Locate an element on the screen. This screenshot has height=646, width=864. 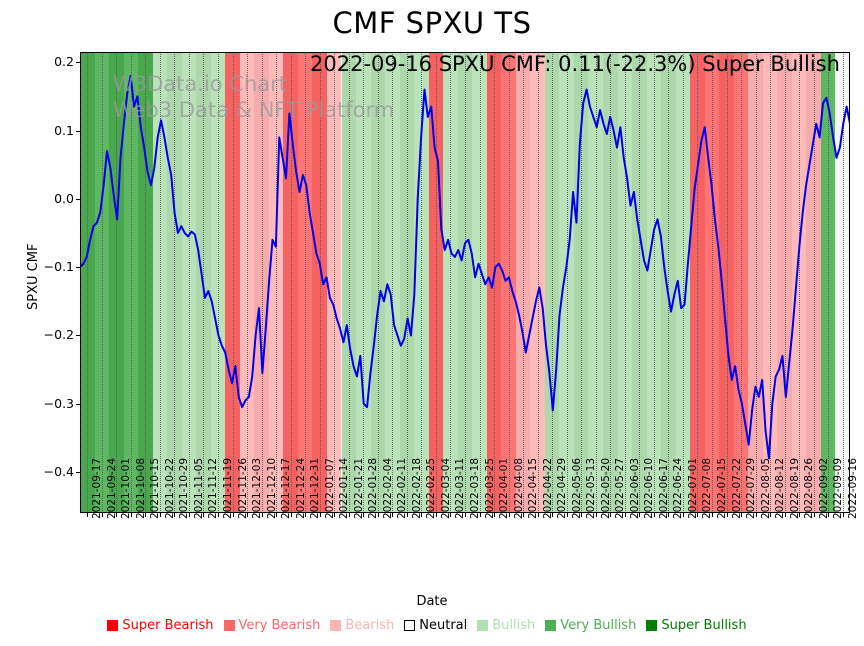
x-tick-label: 2021-10-08 is located at coordinates (140, 488).